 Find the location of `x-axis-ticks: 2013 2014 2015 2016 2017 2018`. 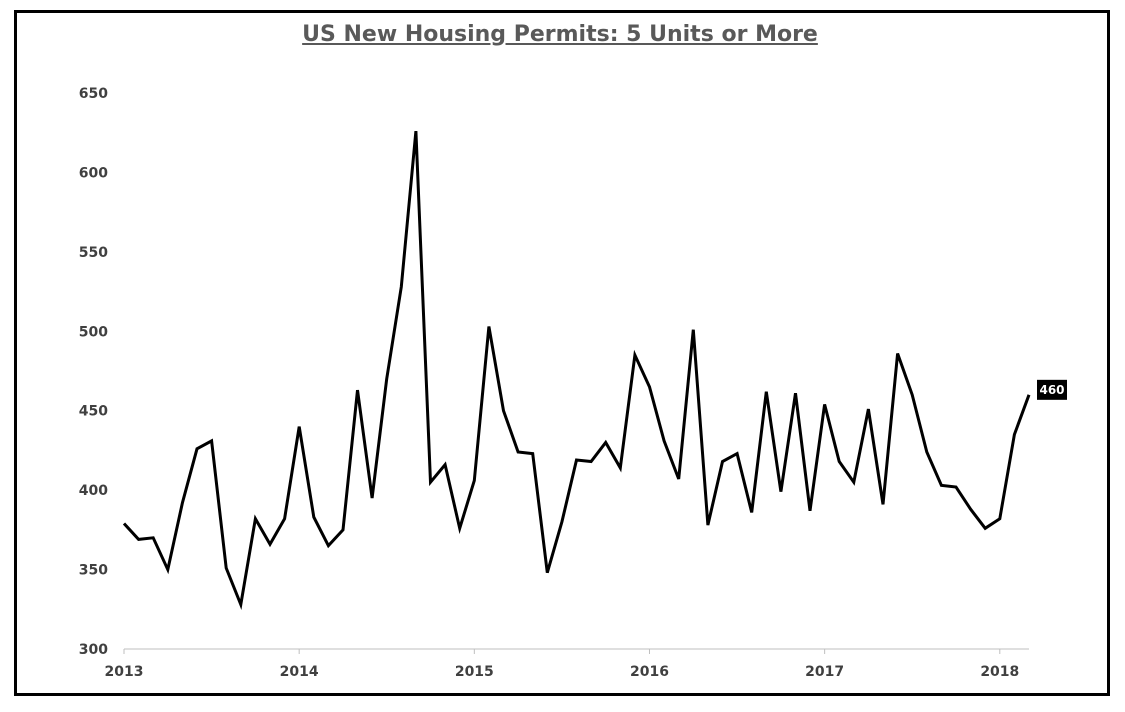

x-axis-ticks: 2013 2014 2015 2016 2017 2018 is located at coordinates (562, 672).